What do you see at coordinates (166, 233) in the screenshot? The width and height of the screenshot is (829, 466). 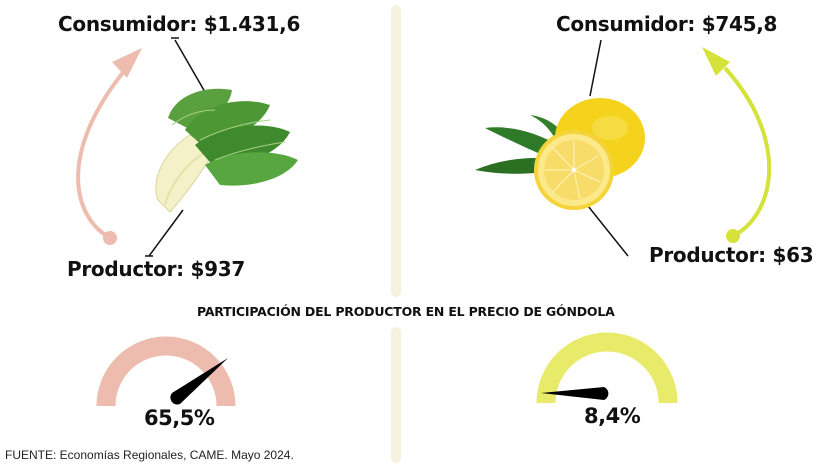 I see `left-producer-leader` at bounding box center [166, 233].